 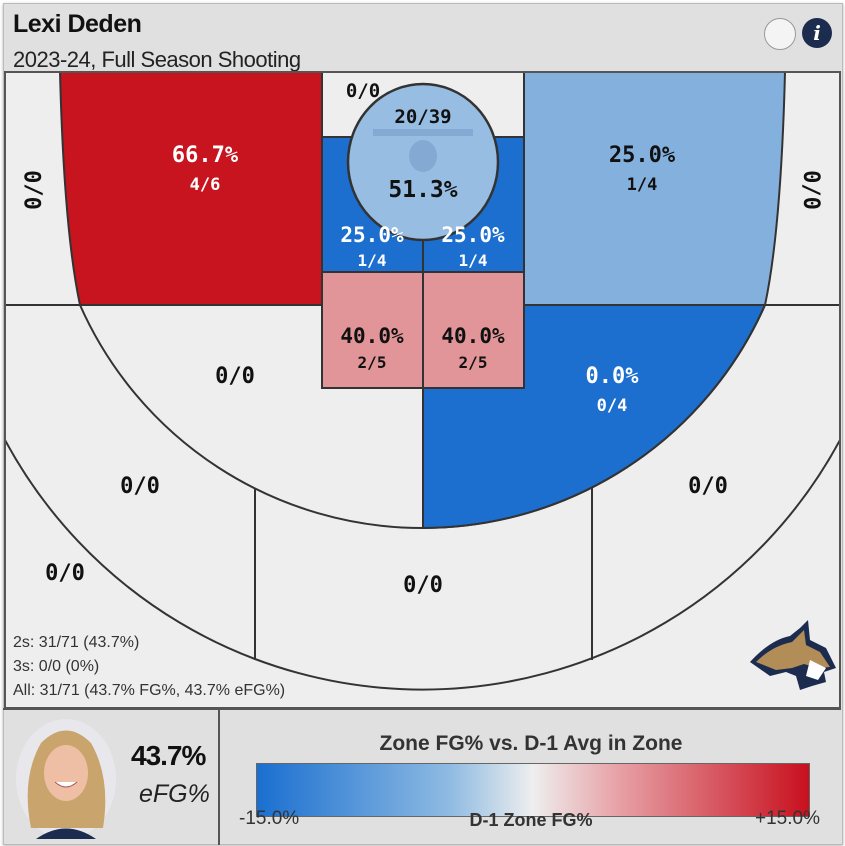 What do you see at coordinates (422, 117) in the screenshot?
I see `zone-made: 20/39` at bounding box center [422, 117].